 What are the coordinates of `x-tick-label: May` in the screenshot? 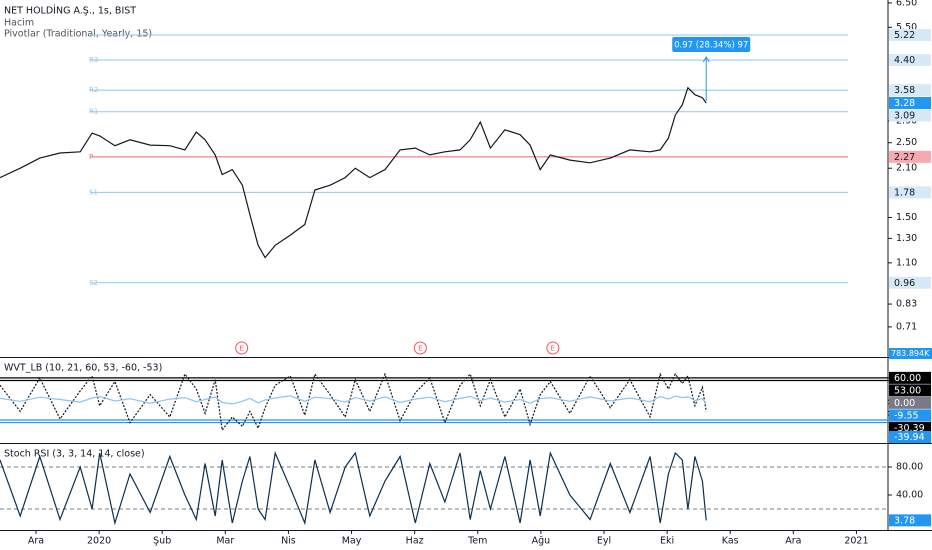 It's located at (352, 541).